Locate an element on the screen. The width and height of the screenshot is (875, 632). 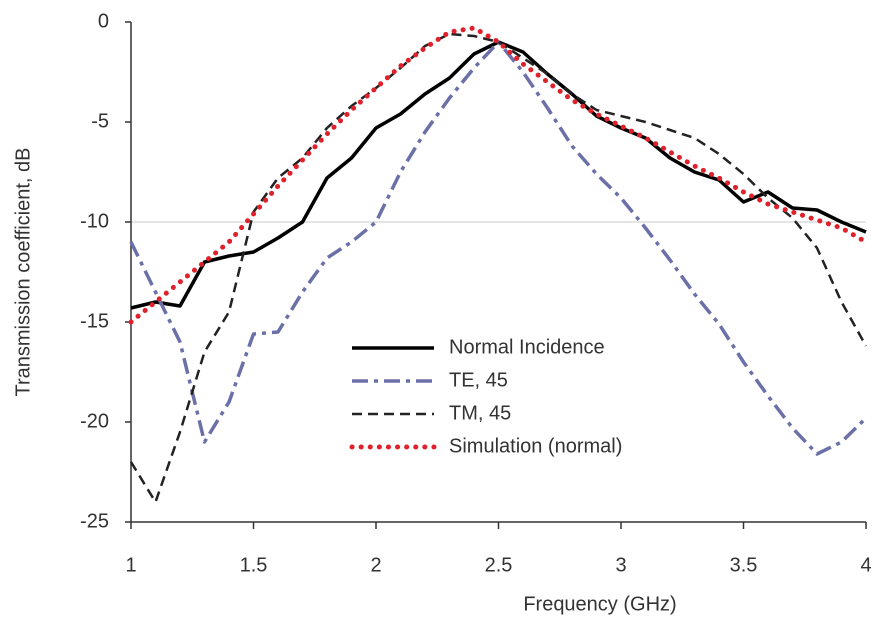
y-tick-label: 0 is located at coordinates (103, 21).